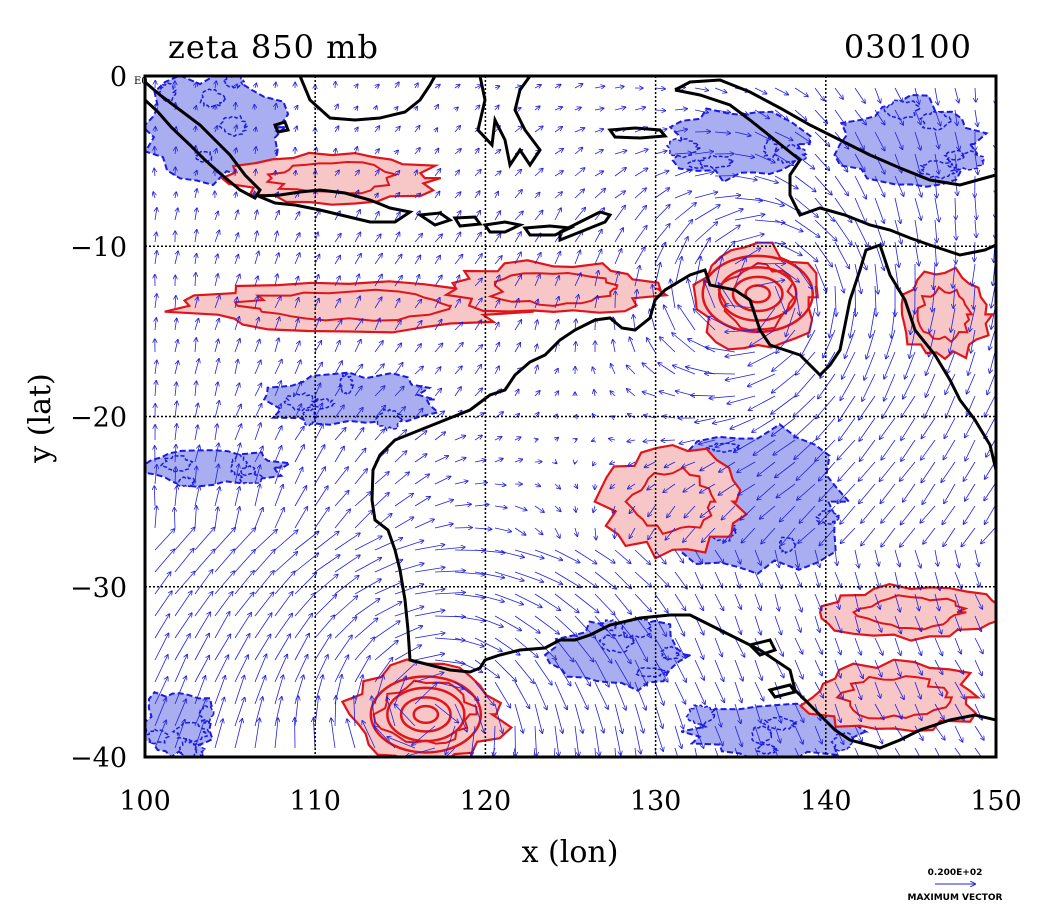 The image size is (1056, 907). Describe the element at coordinates (98, 588) in the screenshot. I see `y-tick-label: −30` at that location.